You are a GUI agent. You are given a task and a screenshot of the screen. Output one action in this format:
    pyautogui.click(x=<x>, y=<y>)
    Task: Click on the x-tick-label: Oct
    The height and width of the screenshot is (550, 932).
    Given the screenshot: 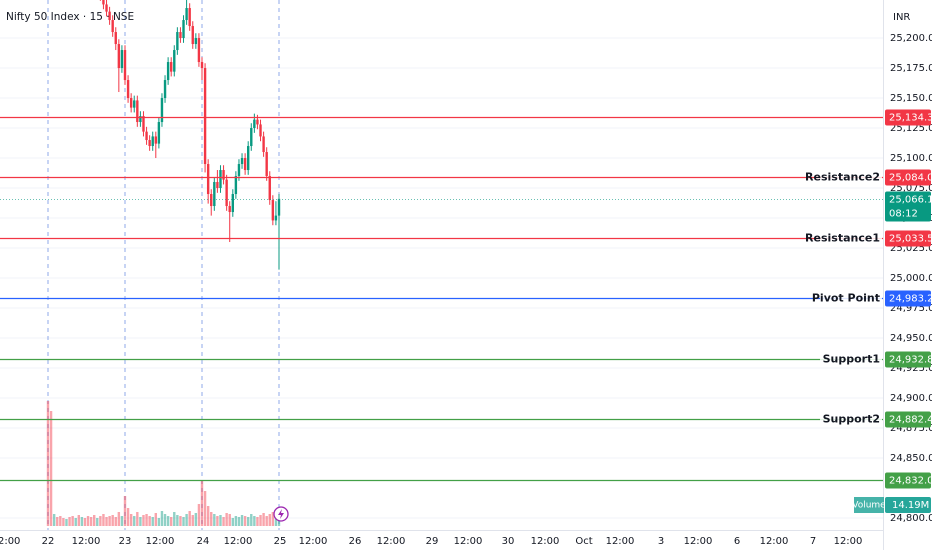 What is the action you would take?
    pyautogui.click(x=583, y=541)
    